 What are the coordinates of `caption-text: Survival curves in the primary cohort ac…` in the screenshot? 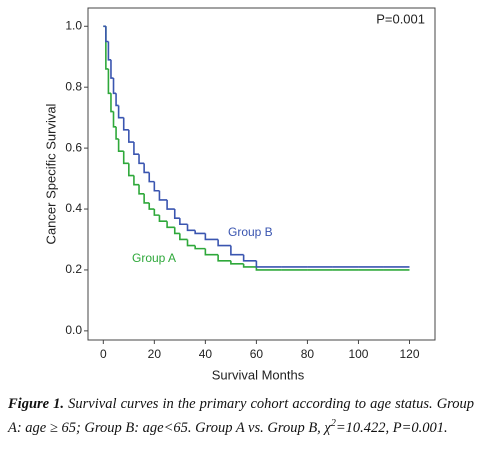 It's located at (241, 416).